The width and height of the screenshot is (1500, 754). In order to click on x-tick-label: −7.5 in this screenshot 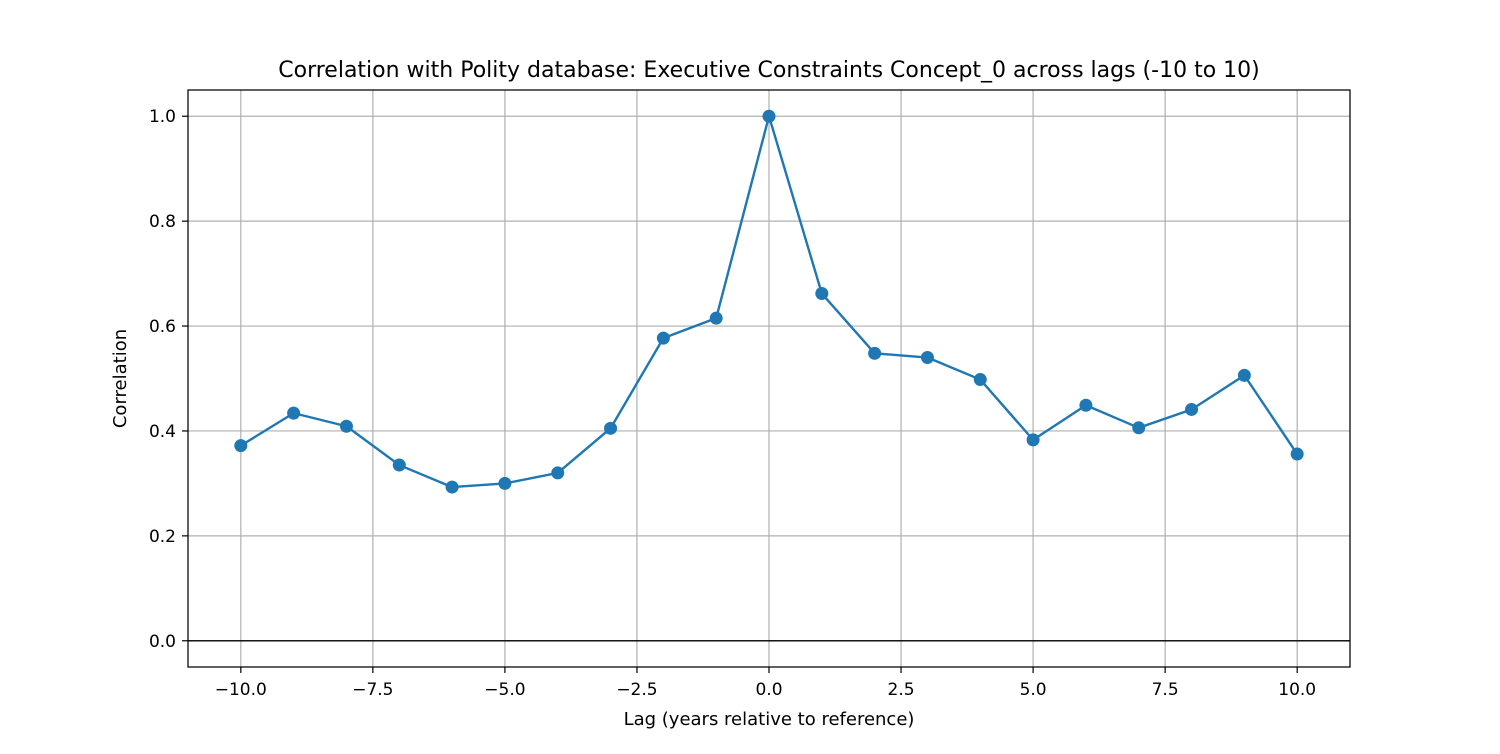, I will do `click(372, 690)`.